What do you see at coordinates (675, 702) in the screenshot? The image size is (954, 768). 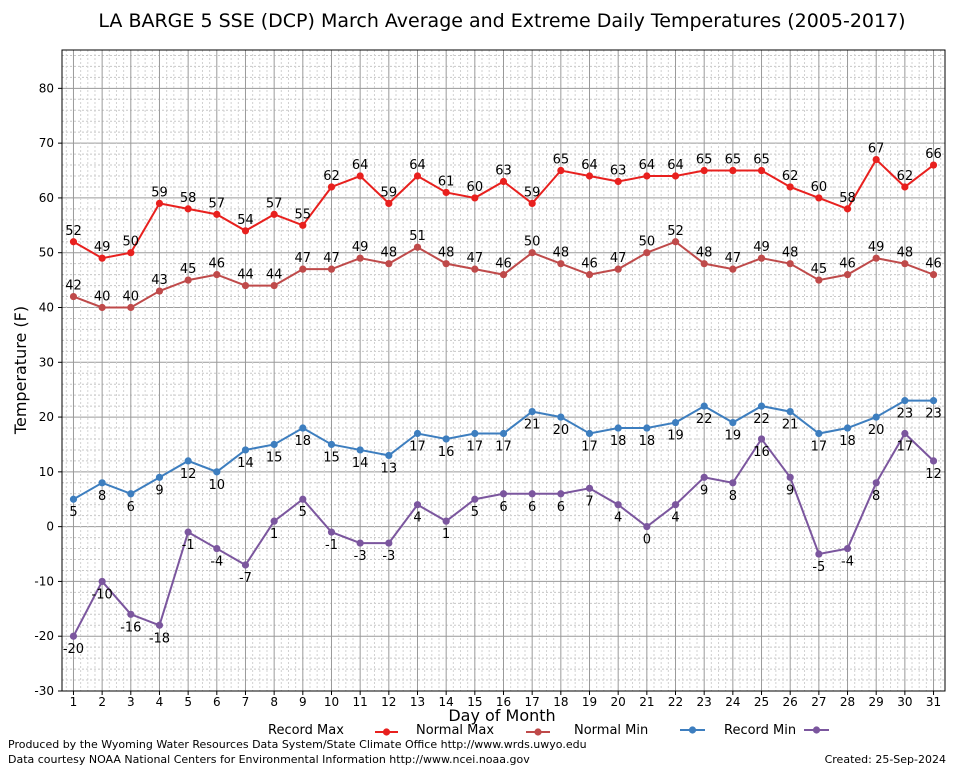 I see `x-tick-label: 22` at bounding box center [675, 702].